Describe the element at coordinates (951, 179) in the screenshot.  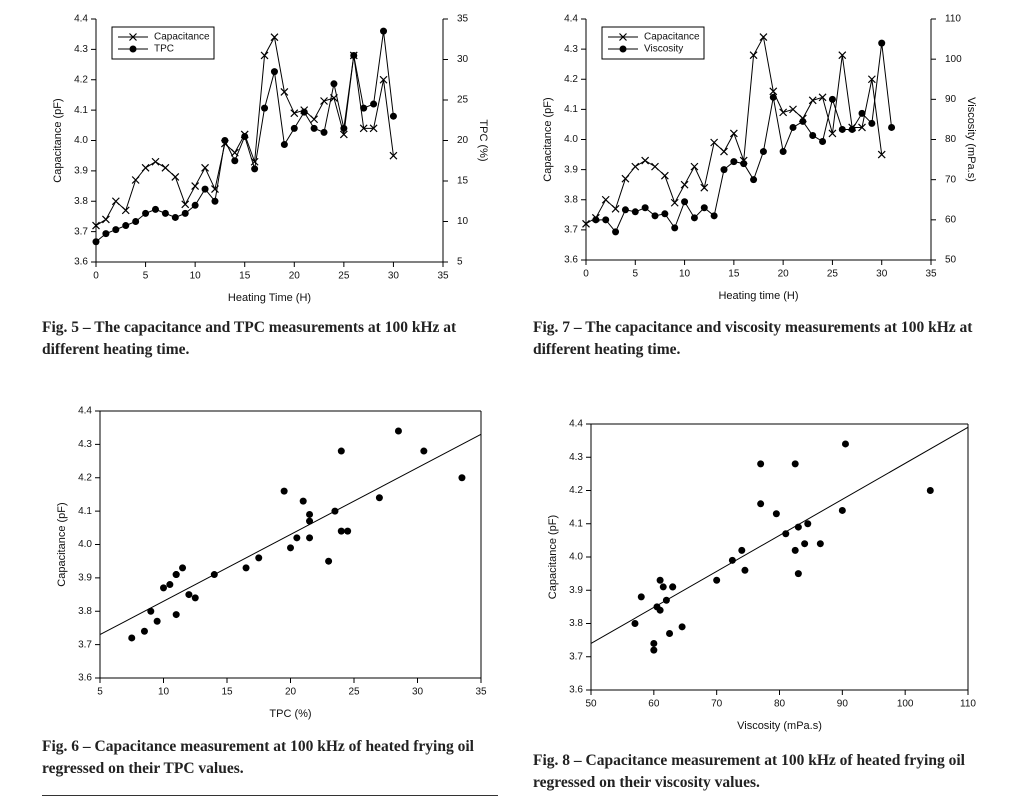
I see `y2-tick-label: 70` at that location.